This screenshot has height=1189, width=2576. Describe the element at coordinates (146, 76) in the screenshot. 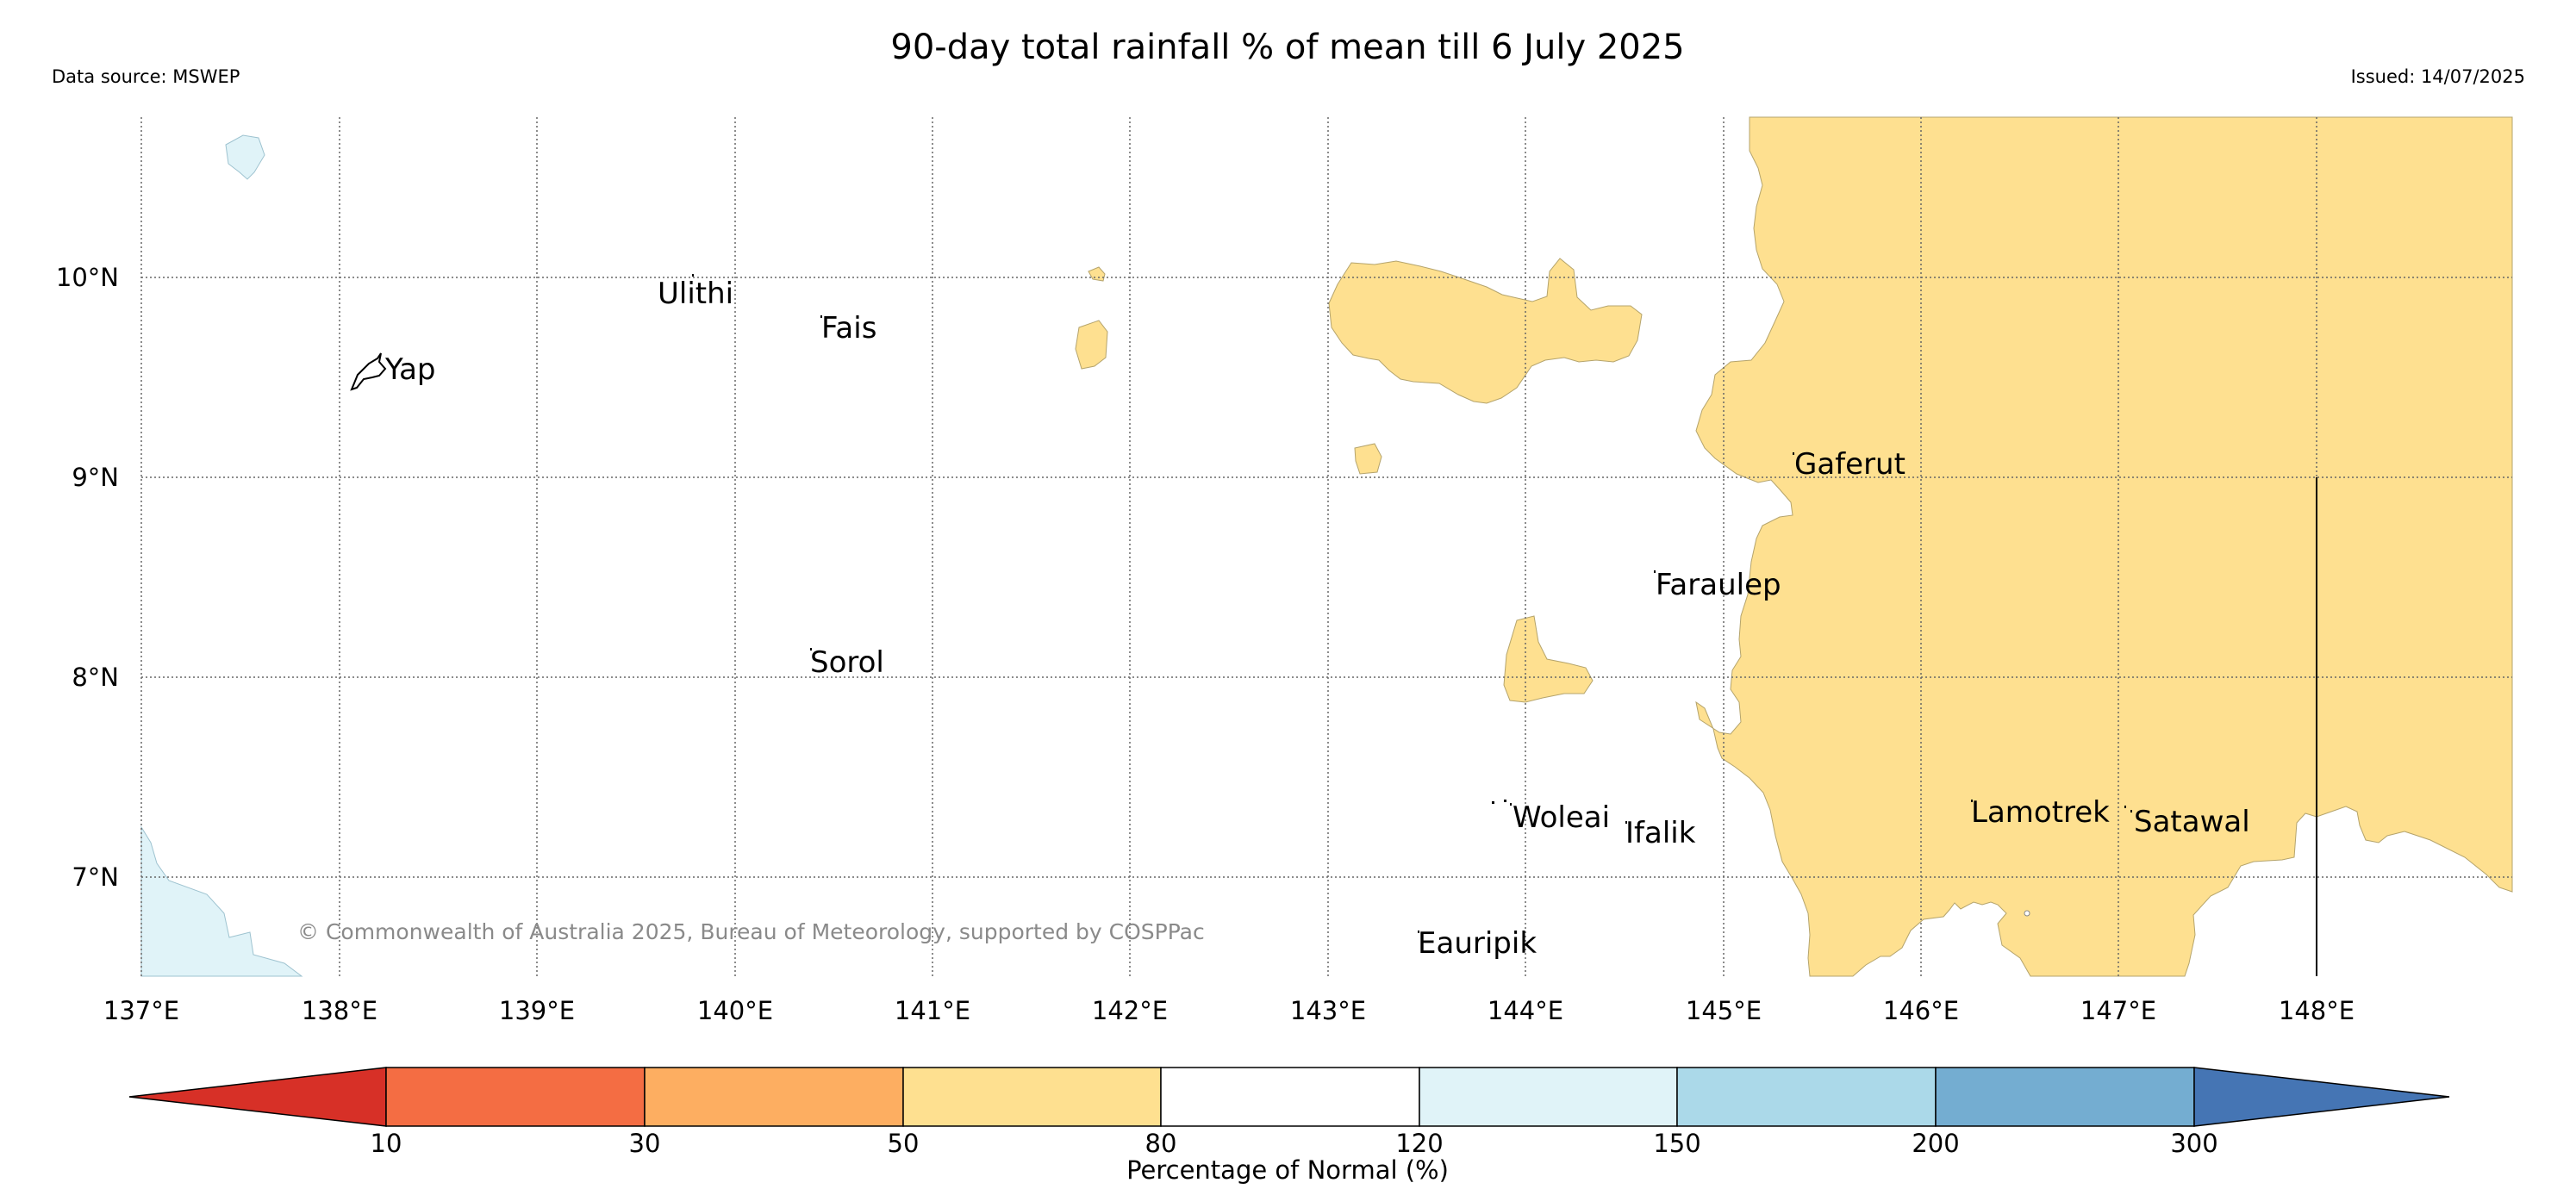

I see `data-source-label: Data source: MSWEP` at that location.